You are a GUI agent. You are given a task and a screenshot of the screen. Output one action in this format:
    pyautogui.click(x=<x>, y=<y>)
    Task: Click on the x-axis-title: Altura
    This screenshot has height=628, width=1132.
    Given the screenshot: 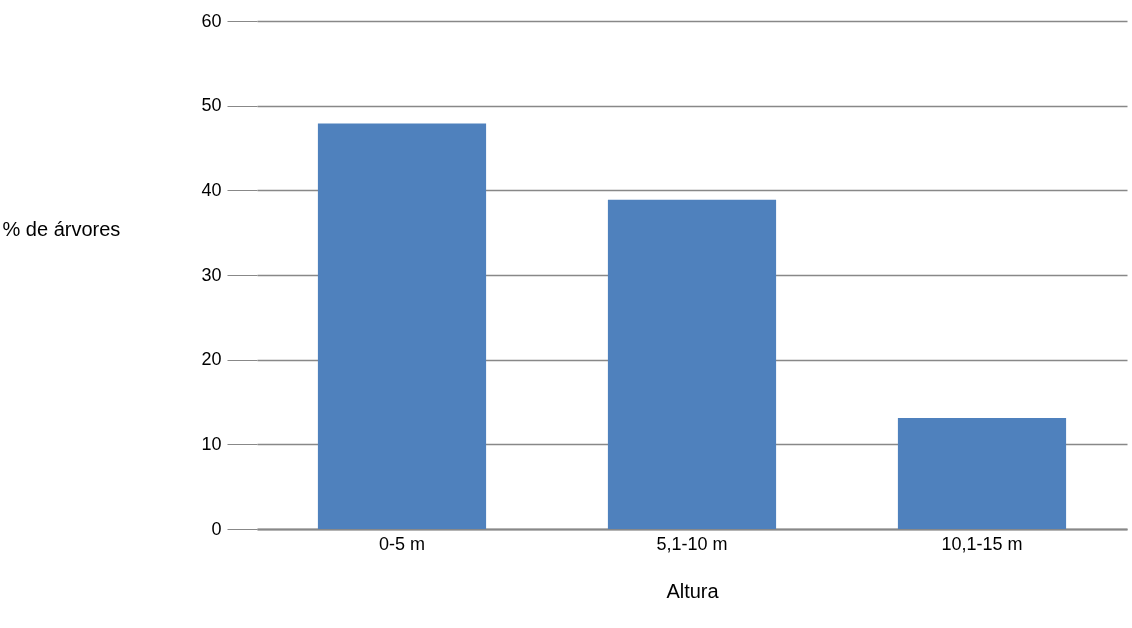 What is the action you would take?
    pyautogui.click(x=693, y=590)
    